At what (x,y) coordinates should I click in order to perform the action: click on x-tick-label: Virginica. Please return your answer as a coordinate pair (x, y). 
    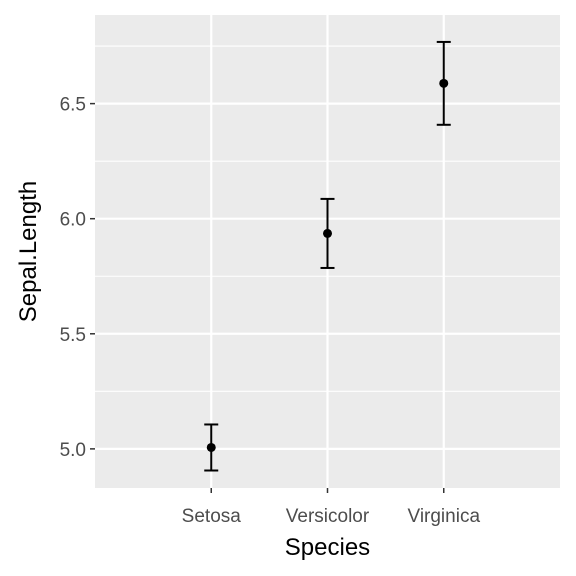
    Looking at the image, I should click on (443, 516).